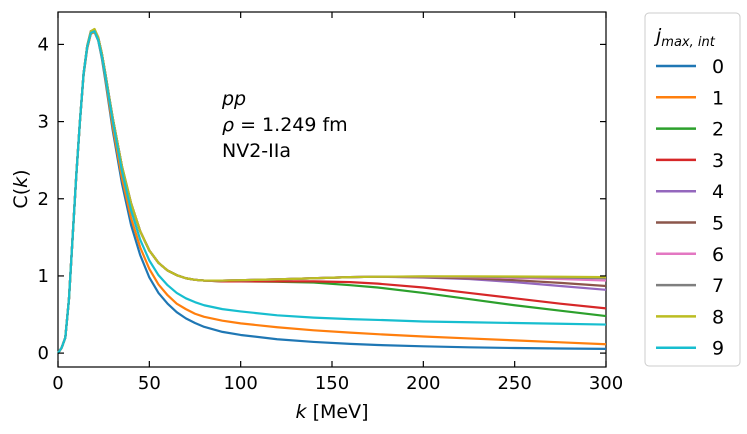 This screenshot has width=747, height=434. What do you see at coordinates (718, 67) in the screenshot?
I see `legend-label-0: 0` at bounding box center [718, 67].